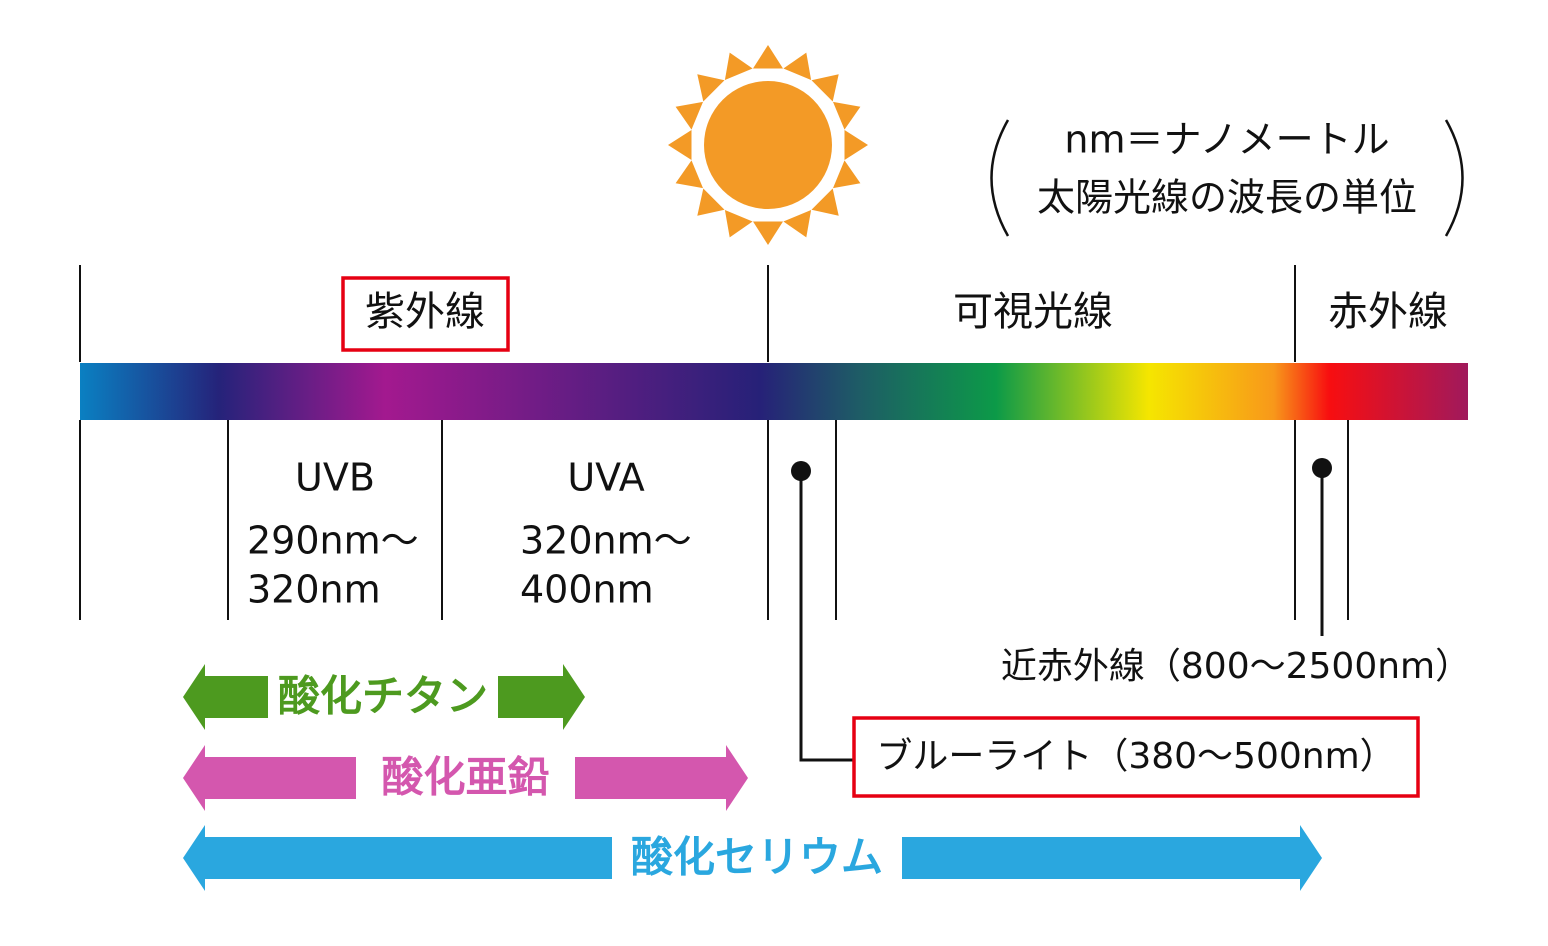 This screenshot has width=1548, height=946. Describe the element at coordinates (774, 391) in the screenshot. I see `spectrum-bar` at that location.